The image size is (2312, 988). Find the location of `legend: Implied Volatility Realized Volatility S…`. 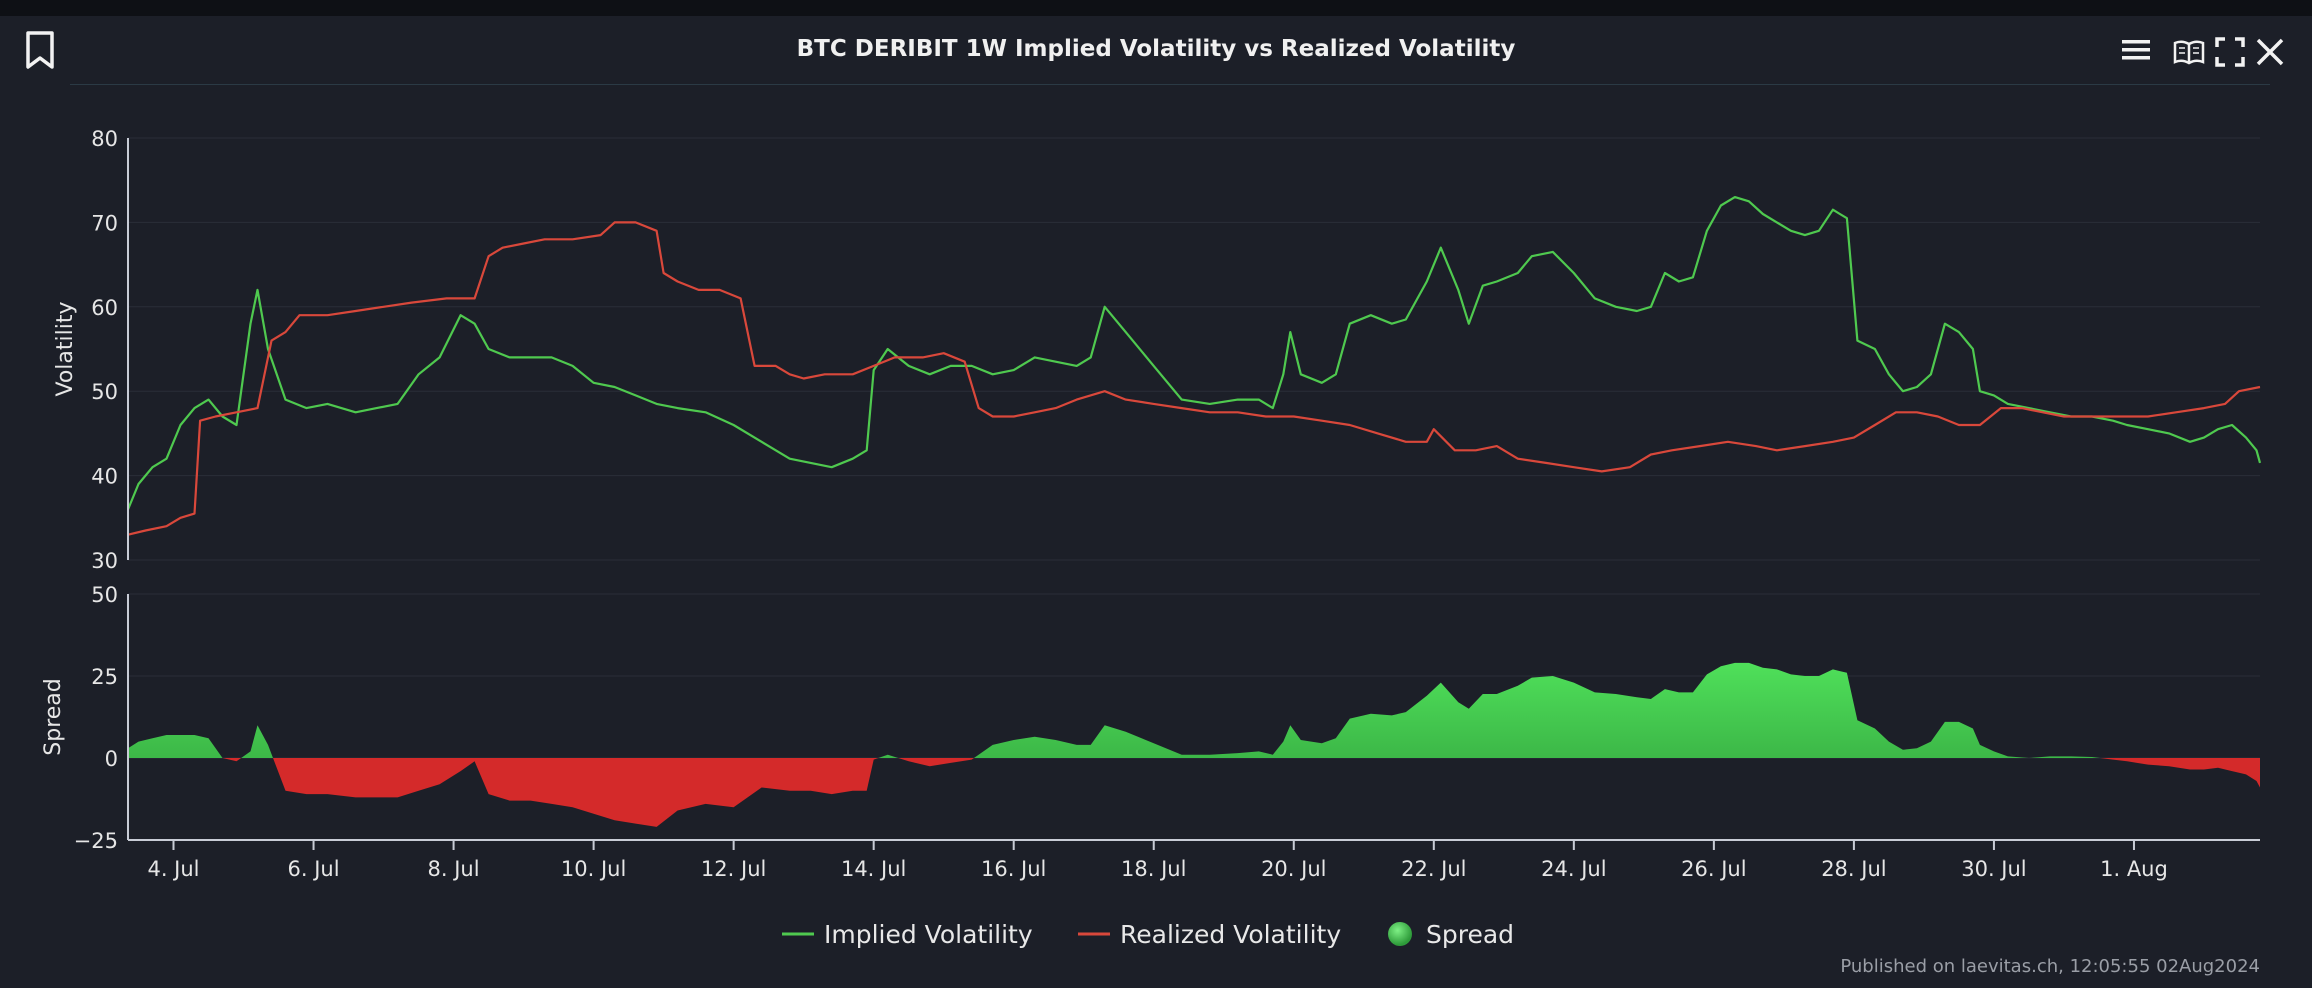

legend: Implied Volatility Realized Volatility S… is located at coordinates (1156, 934).